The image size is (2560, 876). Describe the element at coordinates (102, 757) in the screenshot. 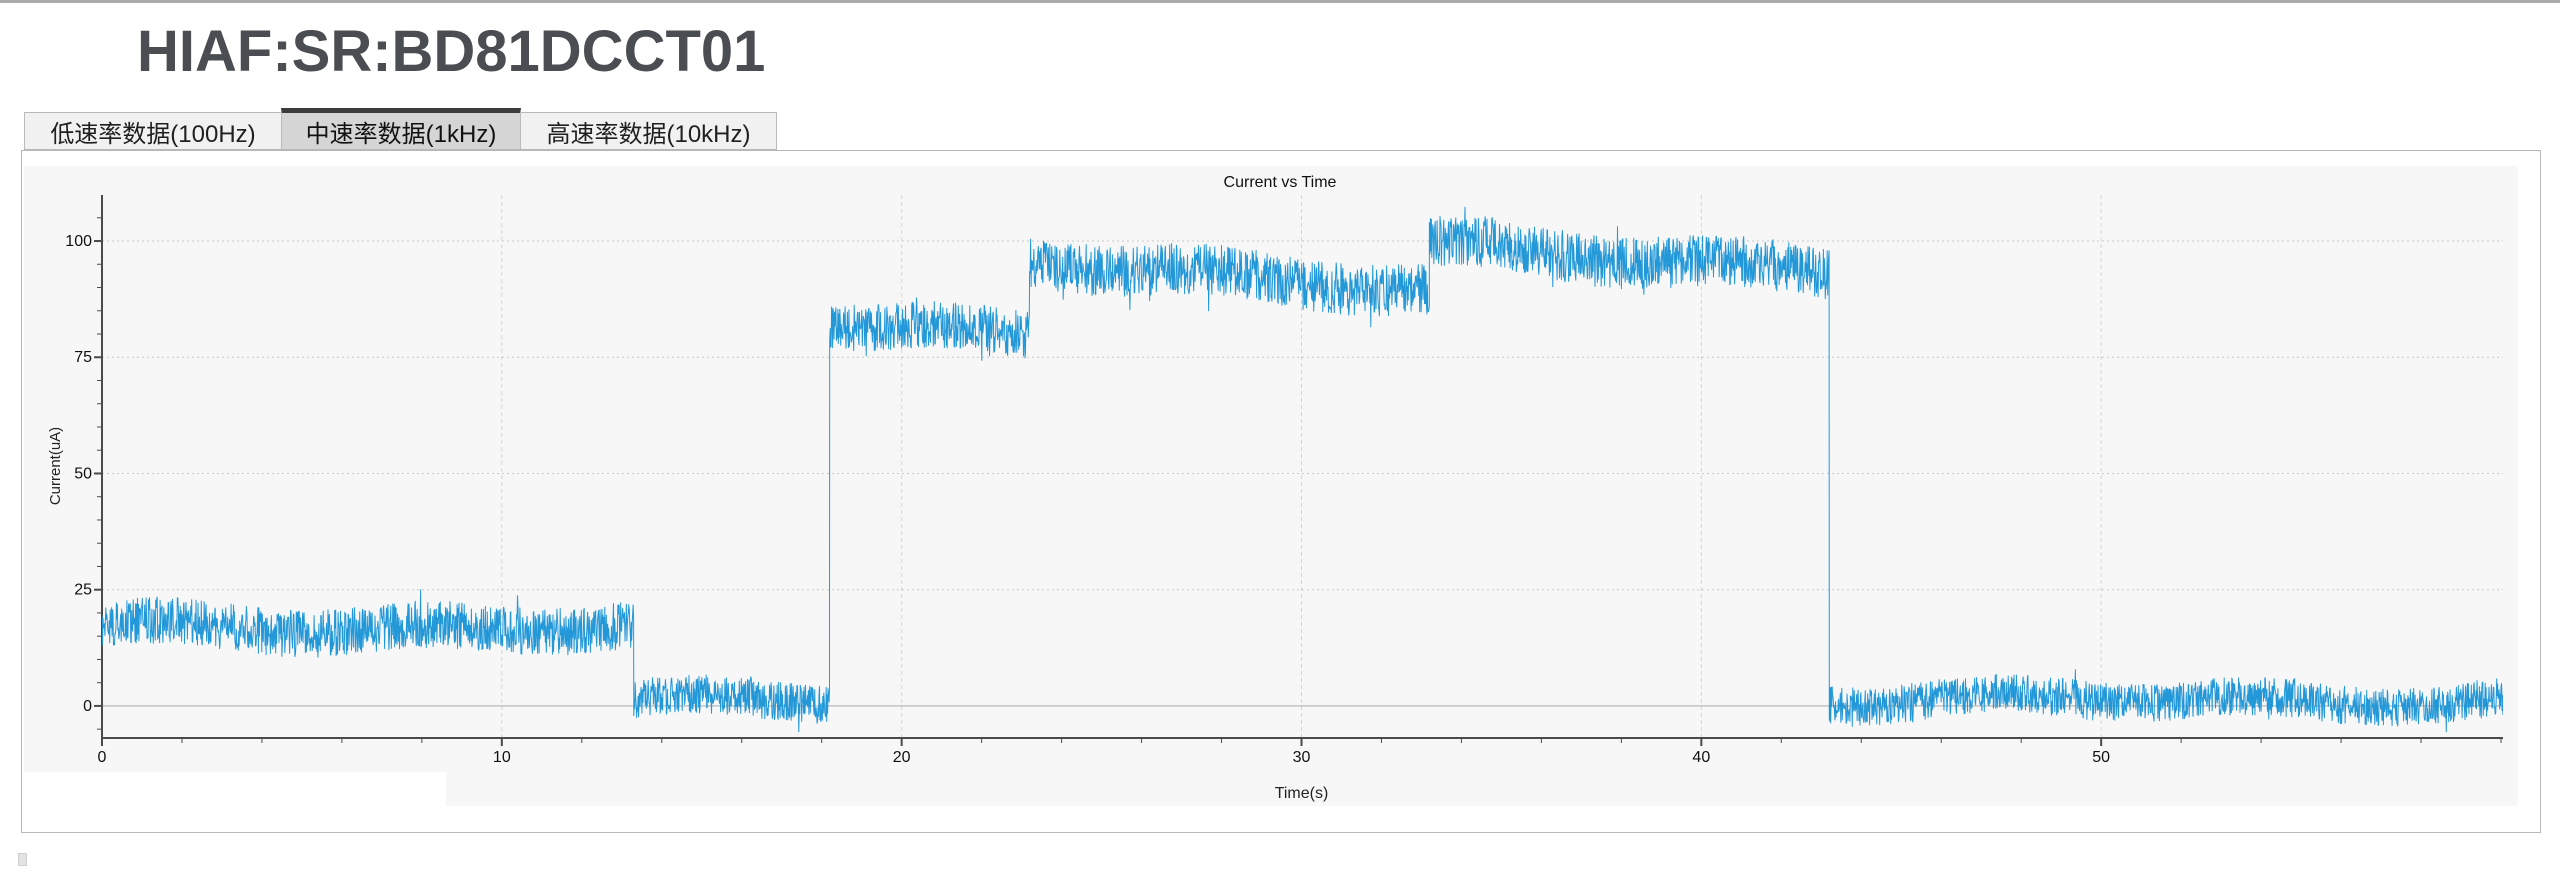

I see `x-tick-label: 0` at that location.